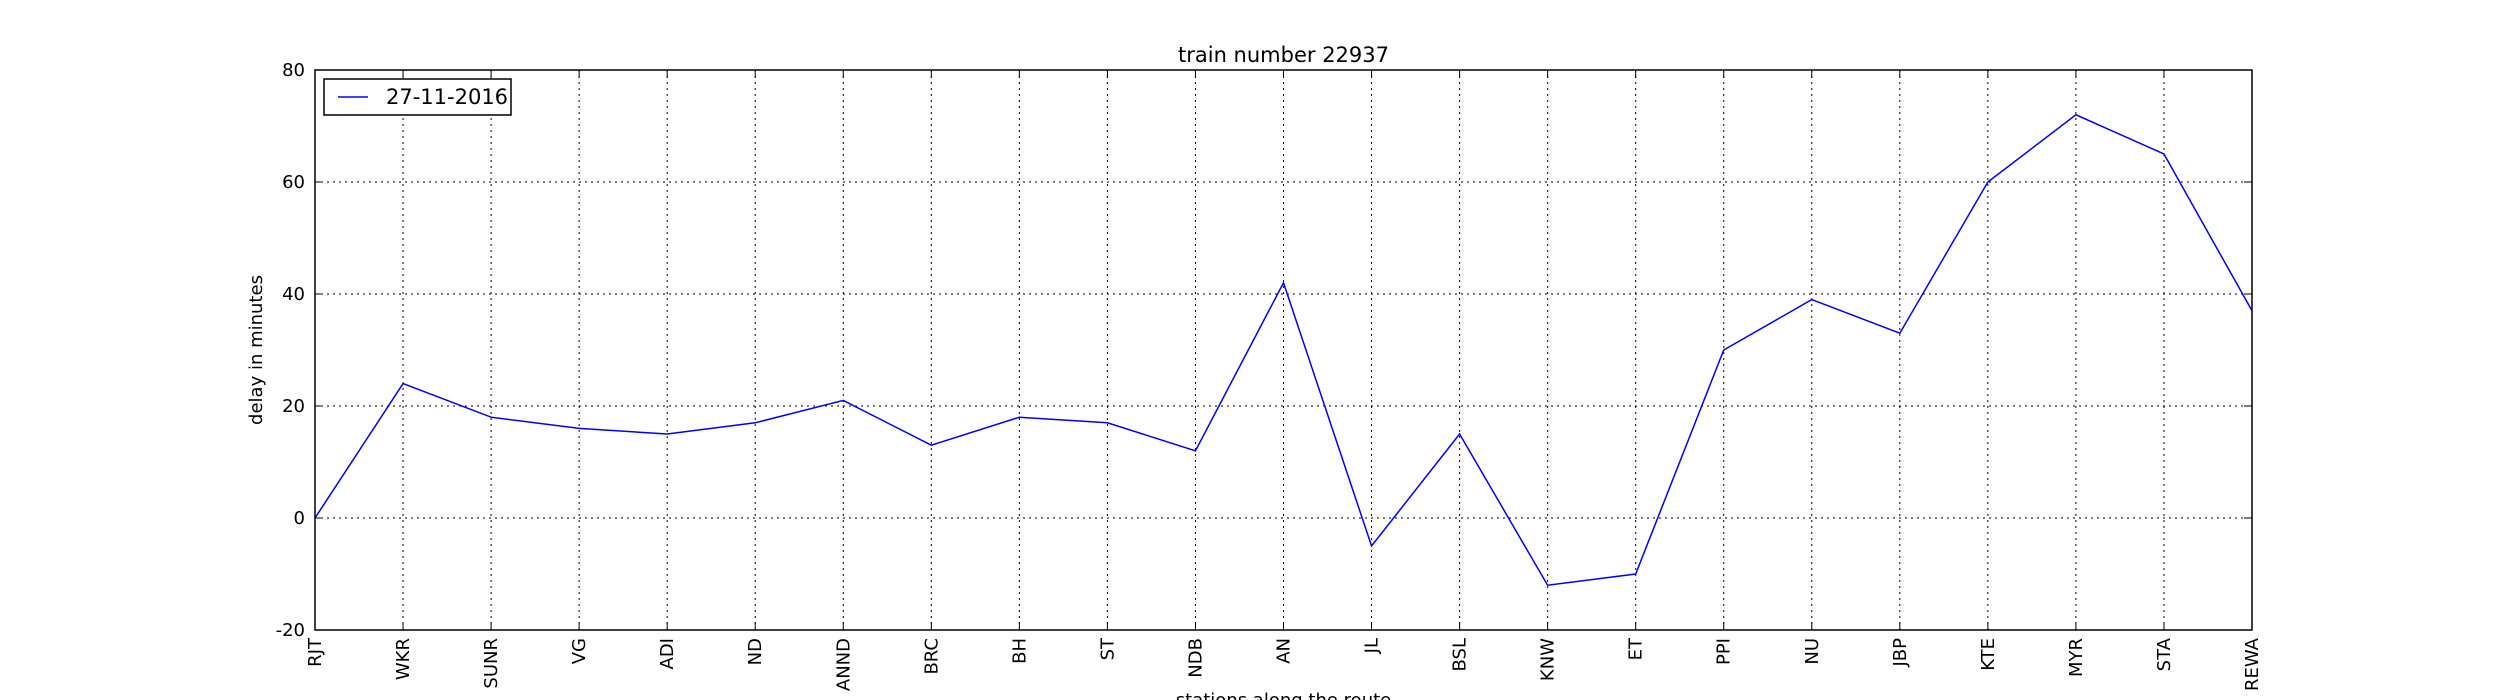 Image resolution: width=2500 pixels, height=700 pixels. What do you see at coordinates (2164, 654) in the screenshot?
I see `x-tick-label-sta: STA` at bounding box center [2164, 654].